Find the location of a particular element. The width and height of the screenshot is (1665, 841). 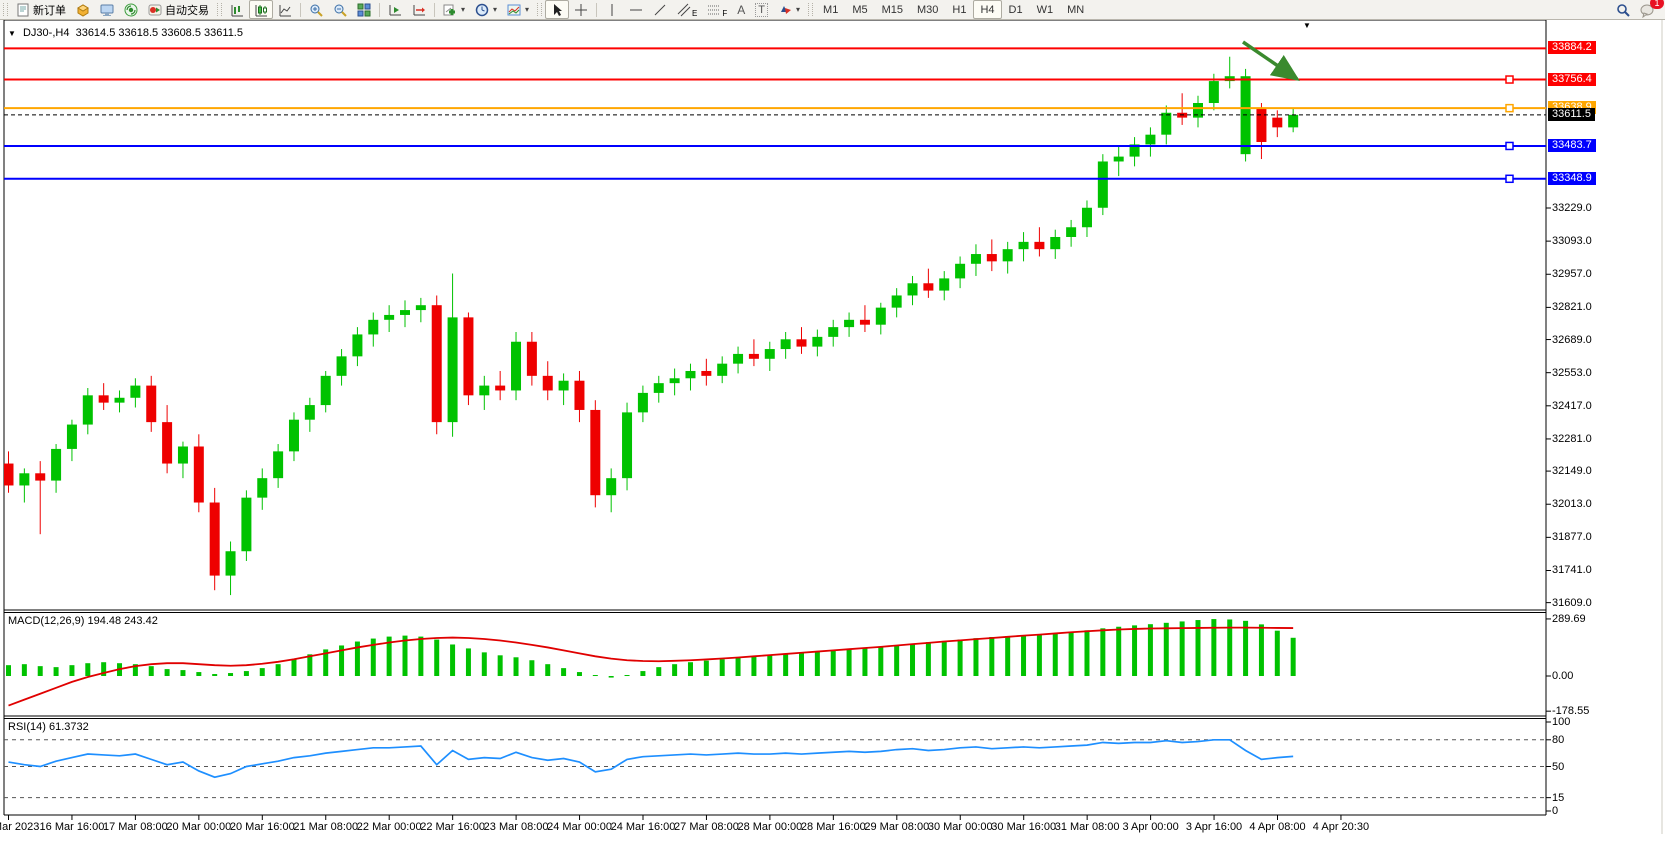

new-order-button: 新订单 is located at coordinates (41, 9).